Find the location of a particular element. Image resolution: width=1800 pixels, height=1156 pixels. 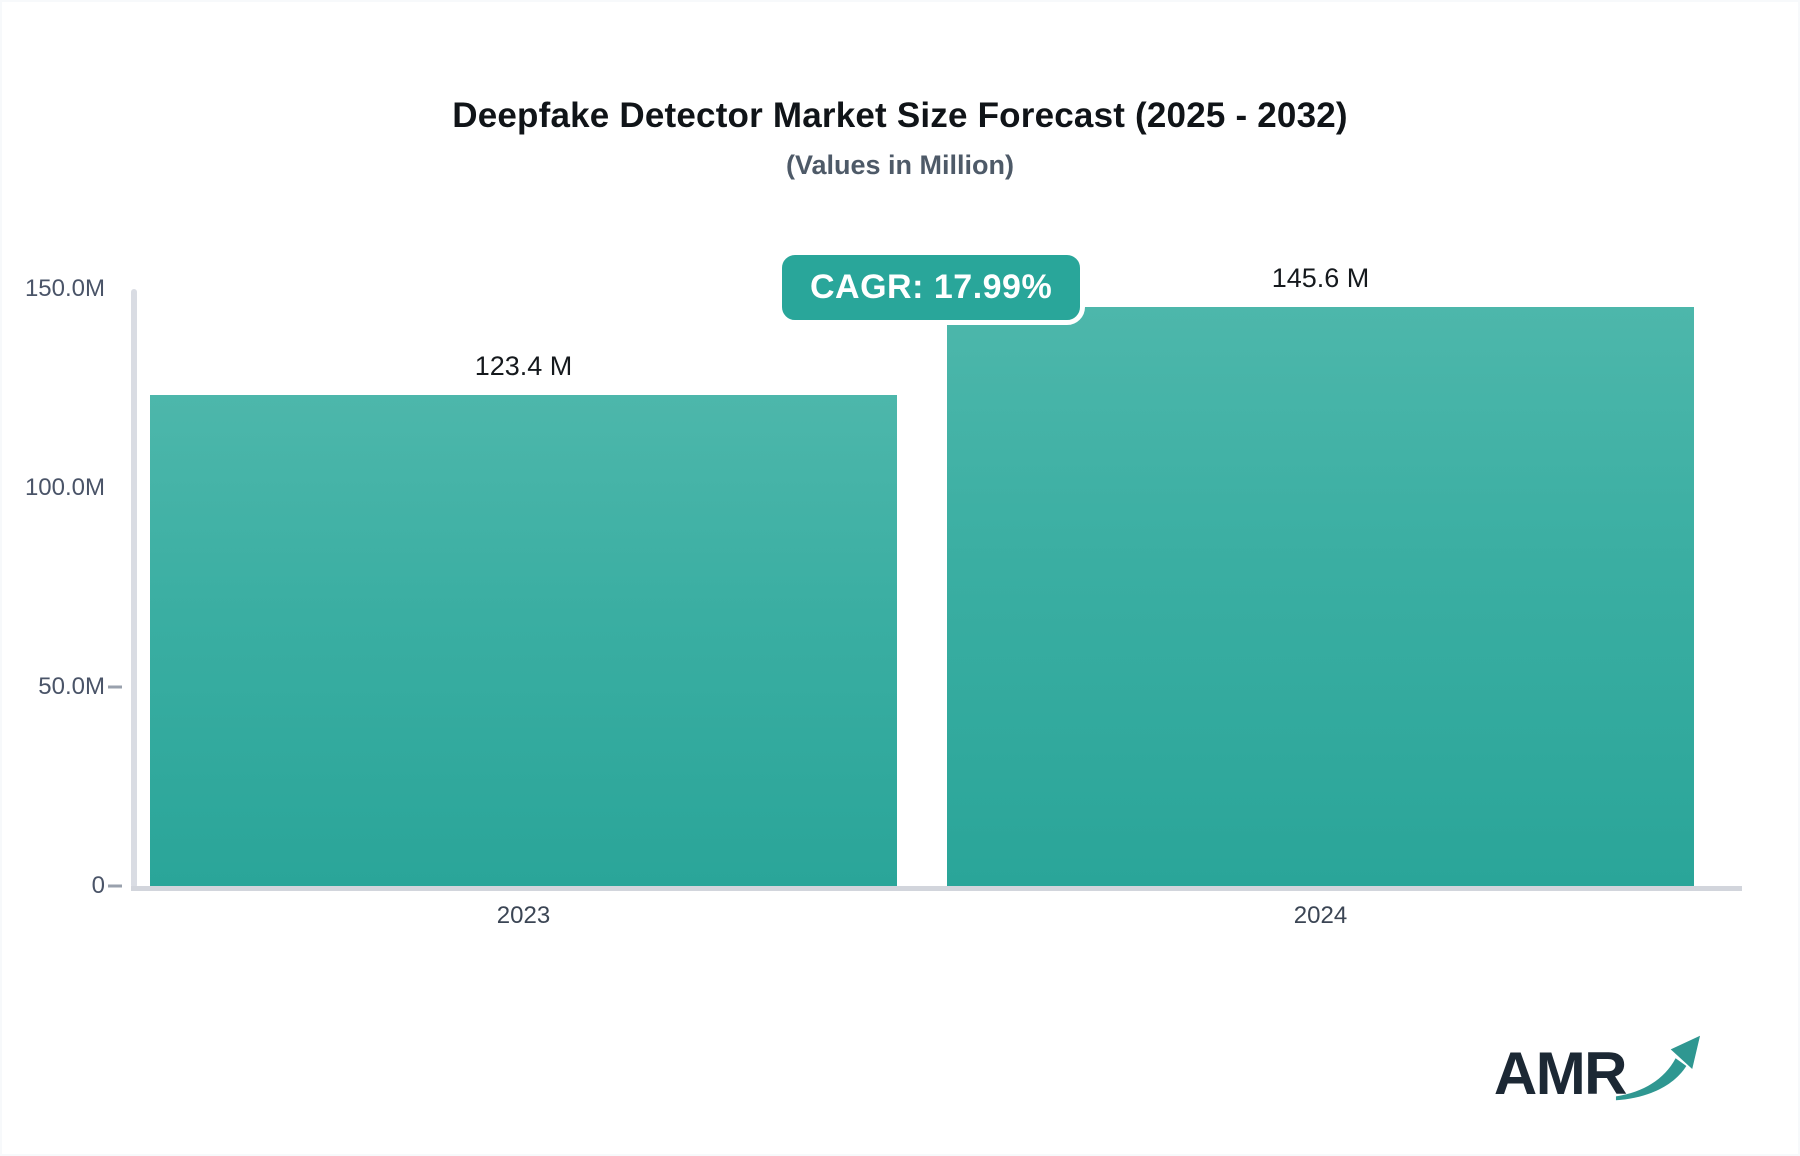

cagr-badge: CAGR: 17.99% is located at coordinates (931, 287).